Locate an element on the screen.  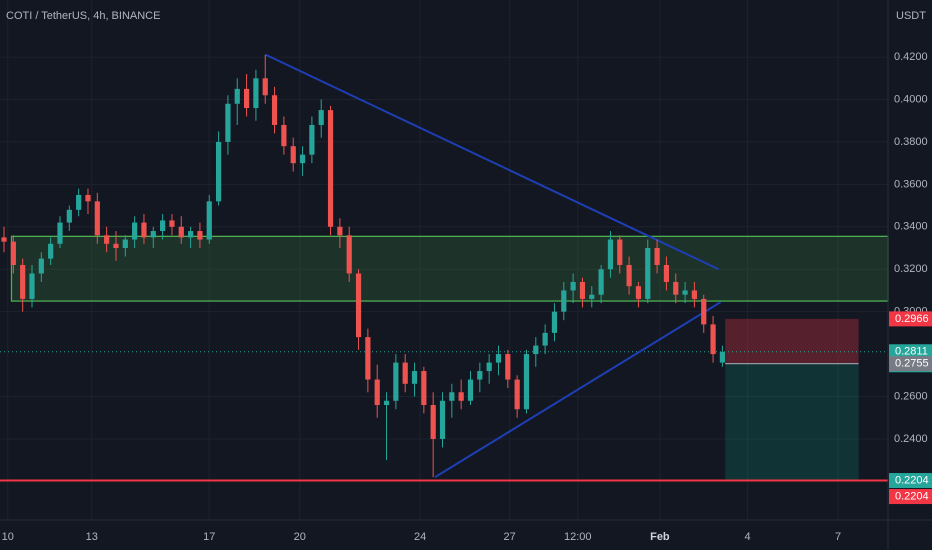
x-tick-label: 20 is located at coordinates (300, 537).